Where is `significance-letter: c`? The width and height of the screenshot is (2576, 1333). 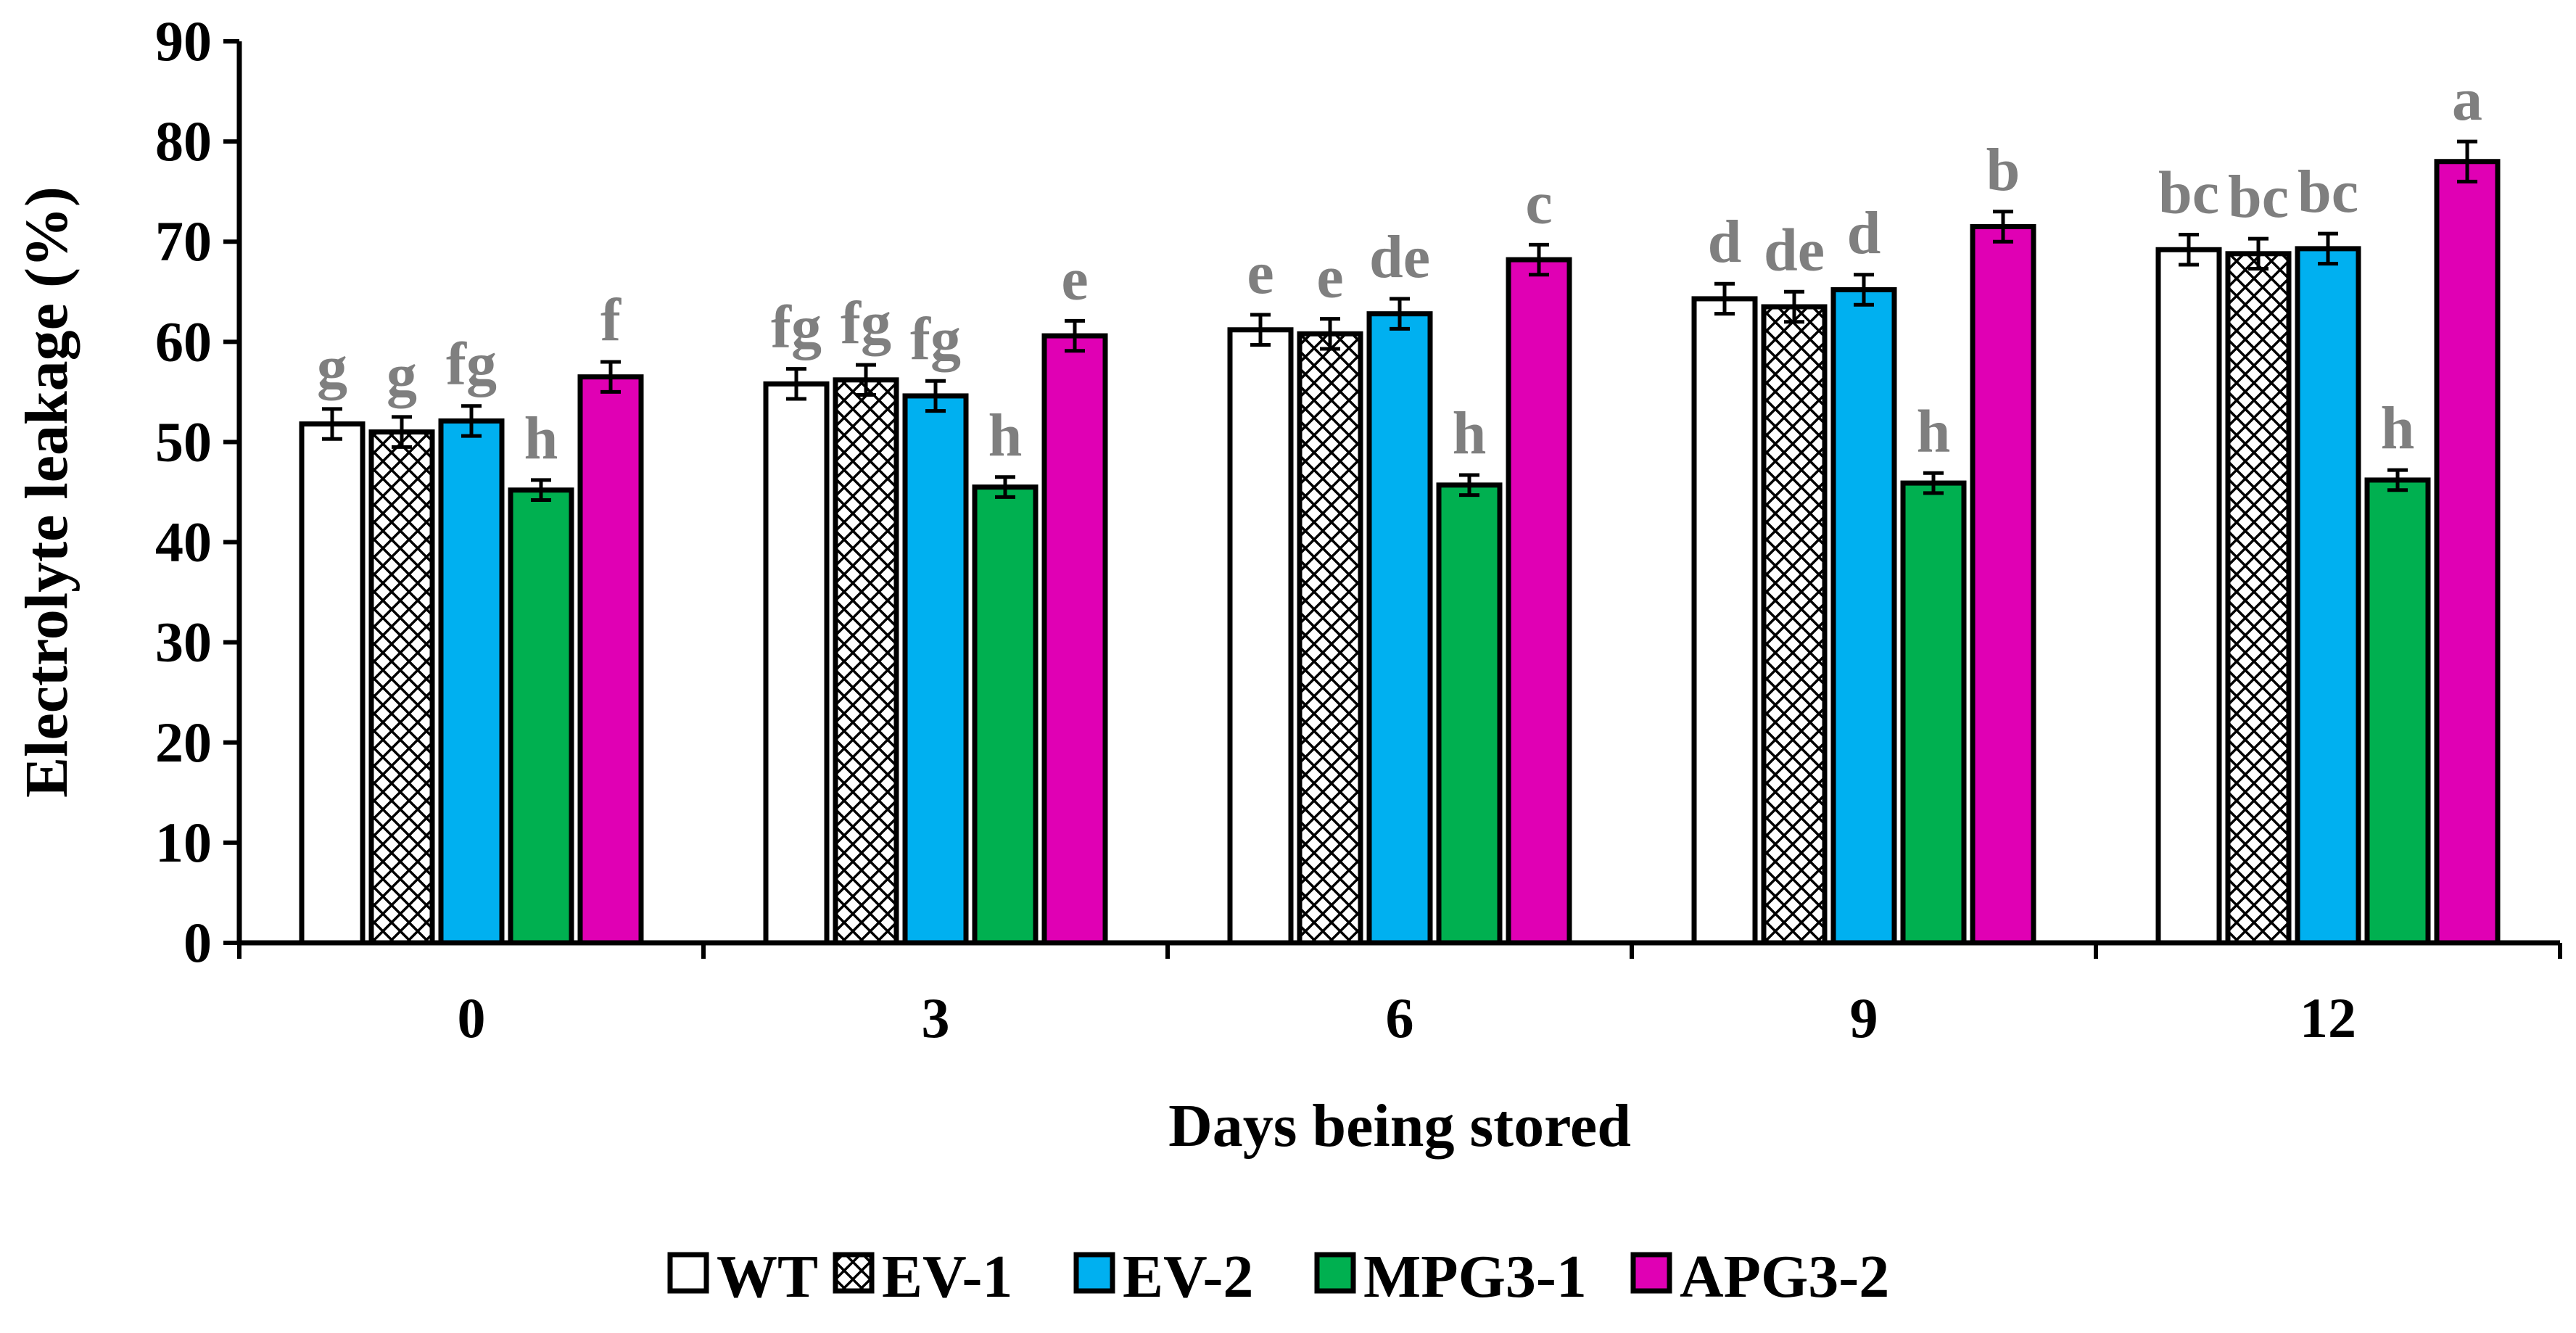
significance-letter: c is located at coordinates (1538, 202).